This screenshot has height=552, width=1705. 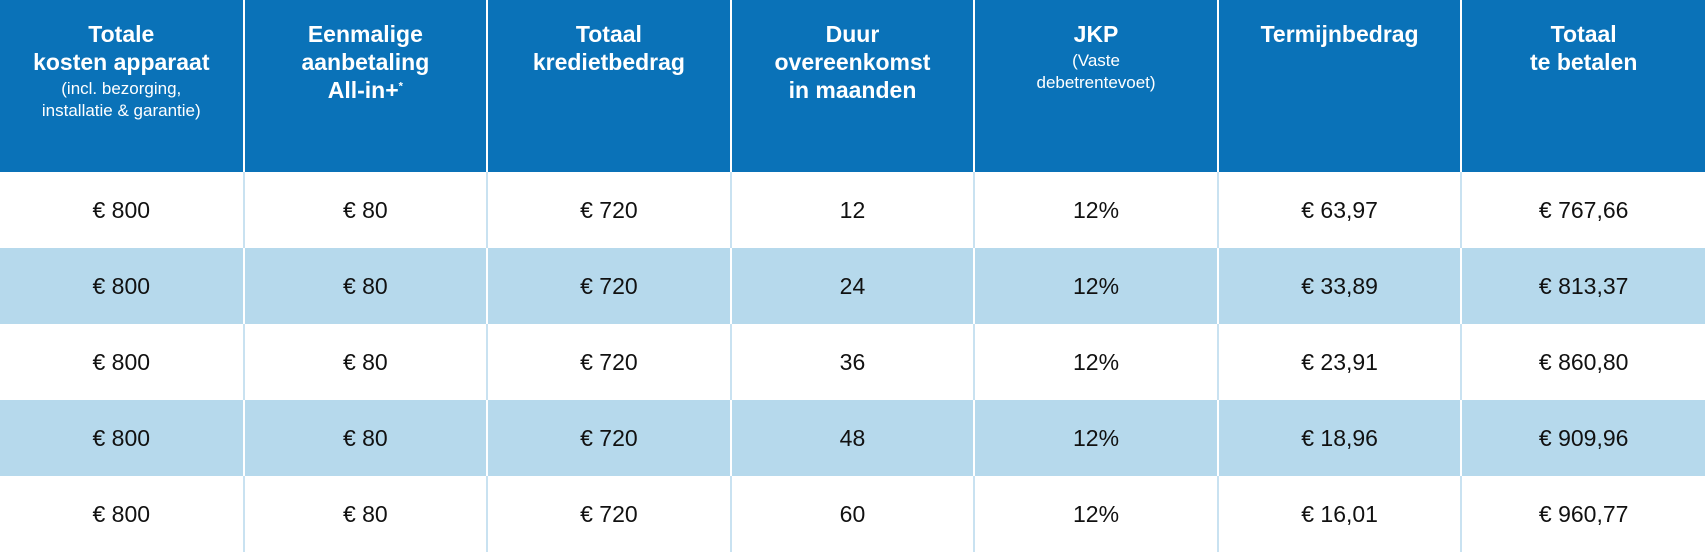 I want to click on header-cell: JKP (Vaste debetrentevoet), so click(x=1095, y=86).